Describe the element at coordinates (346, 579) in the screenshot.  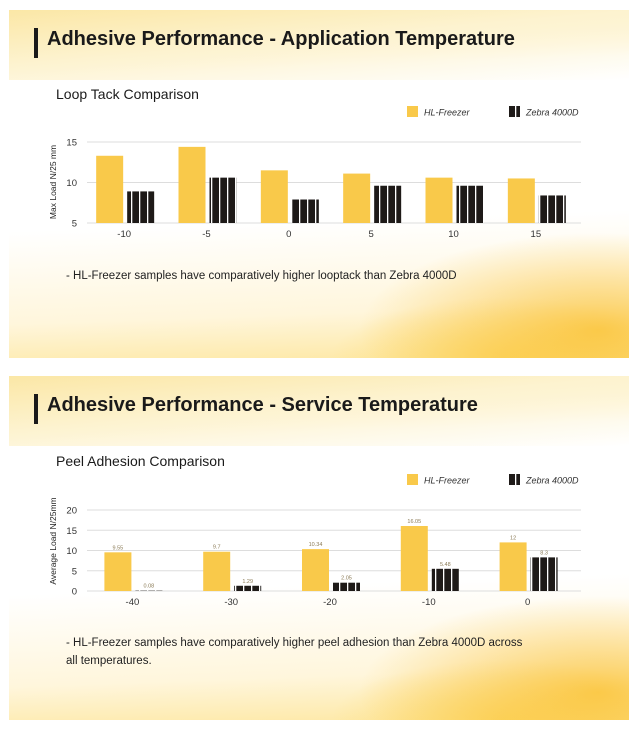
I see `data-label-zebra-4000d: 2.05` at that location.